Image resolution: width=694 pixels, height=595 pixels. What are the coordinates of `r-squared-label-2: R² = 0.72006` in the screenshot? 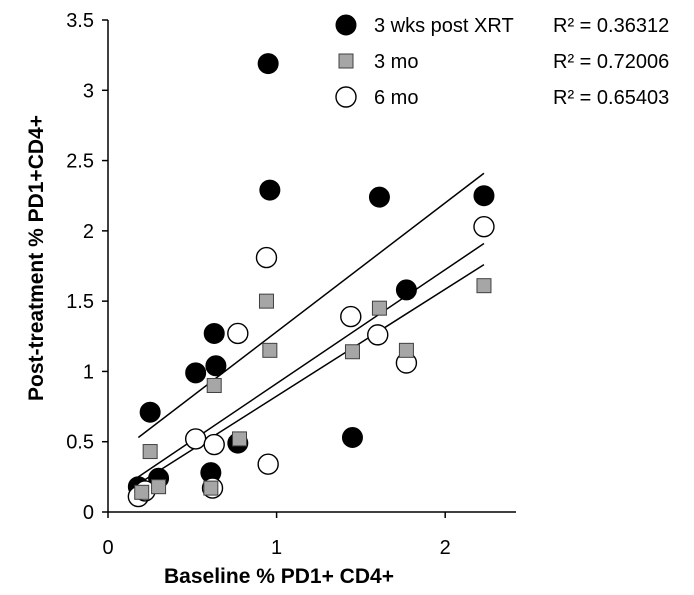 It's located at (611, 62).